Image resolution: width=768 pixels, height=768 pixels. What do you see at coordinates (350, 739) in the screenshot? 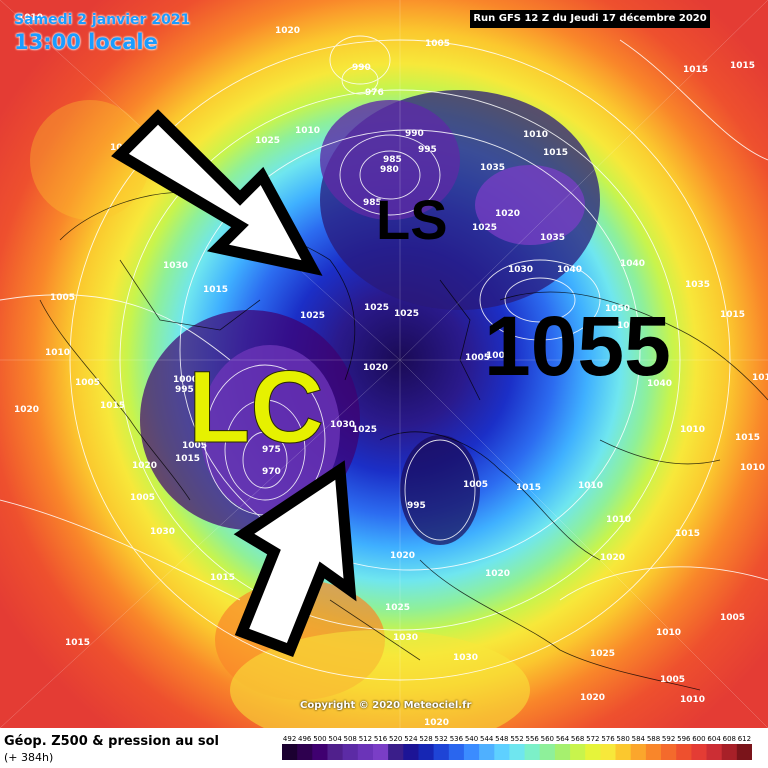
I see `colorbar-tick-label: 508` at bounding box center [350, 739].